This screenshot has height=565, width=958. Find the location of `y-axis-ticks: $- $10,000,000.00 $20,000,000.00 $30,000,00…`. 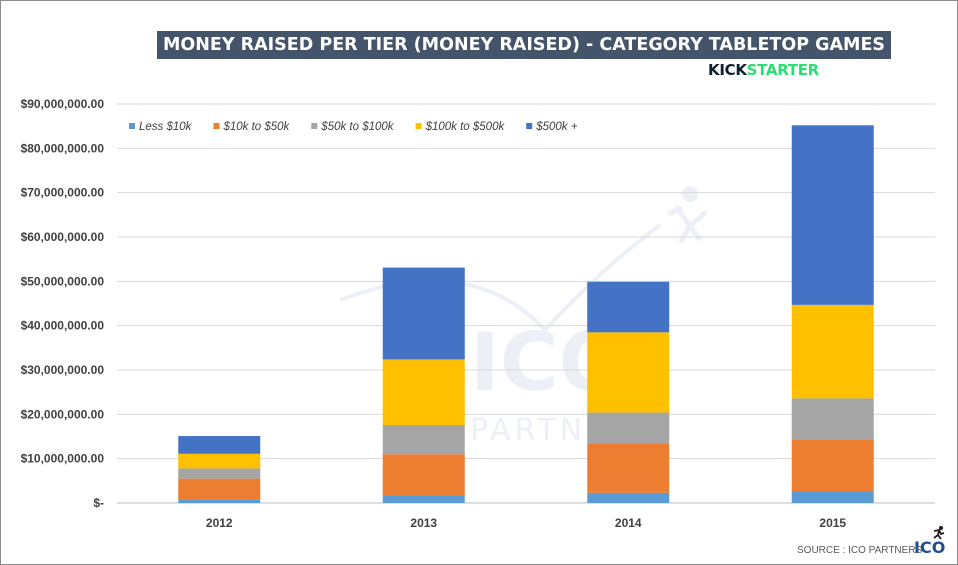

y-axis-ticks: $- $10,000,000.00 $20,000,000.00 $30,000,00… is located at coordinates (63, 303).